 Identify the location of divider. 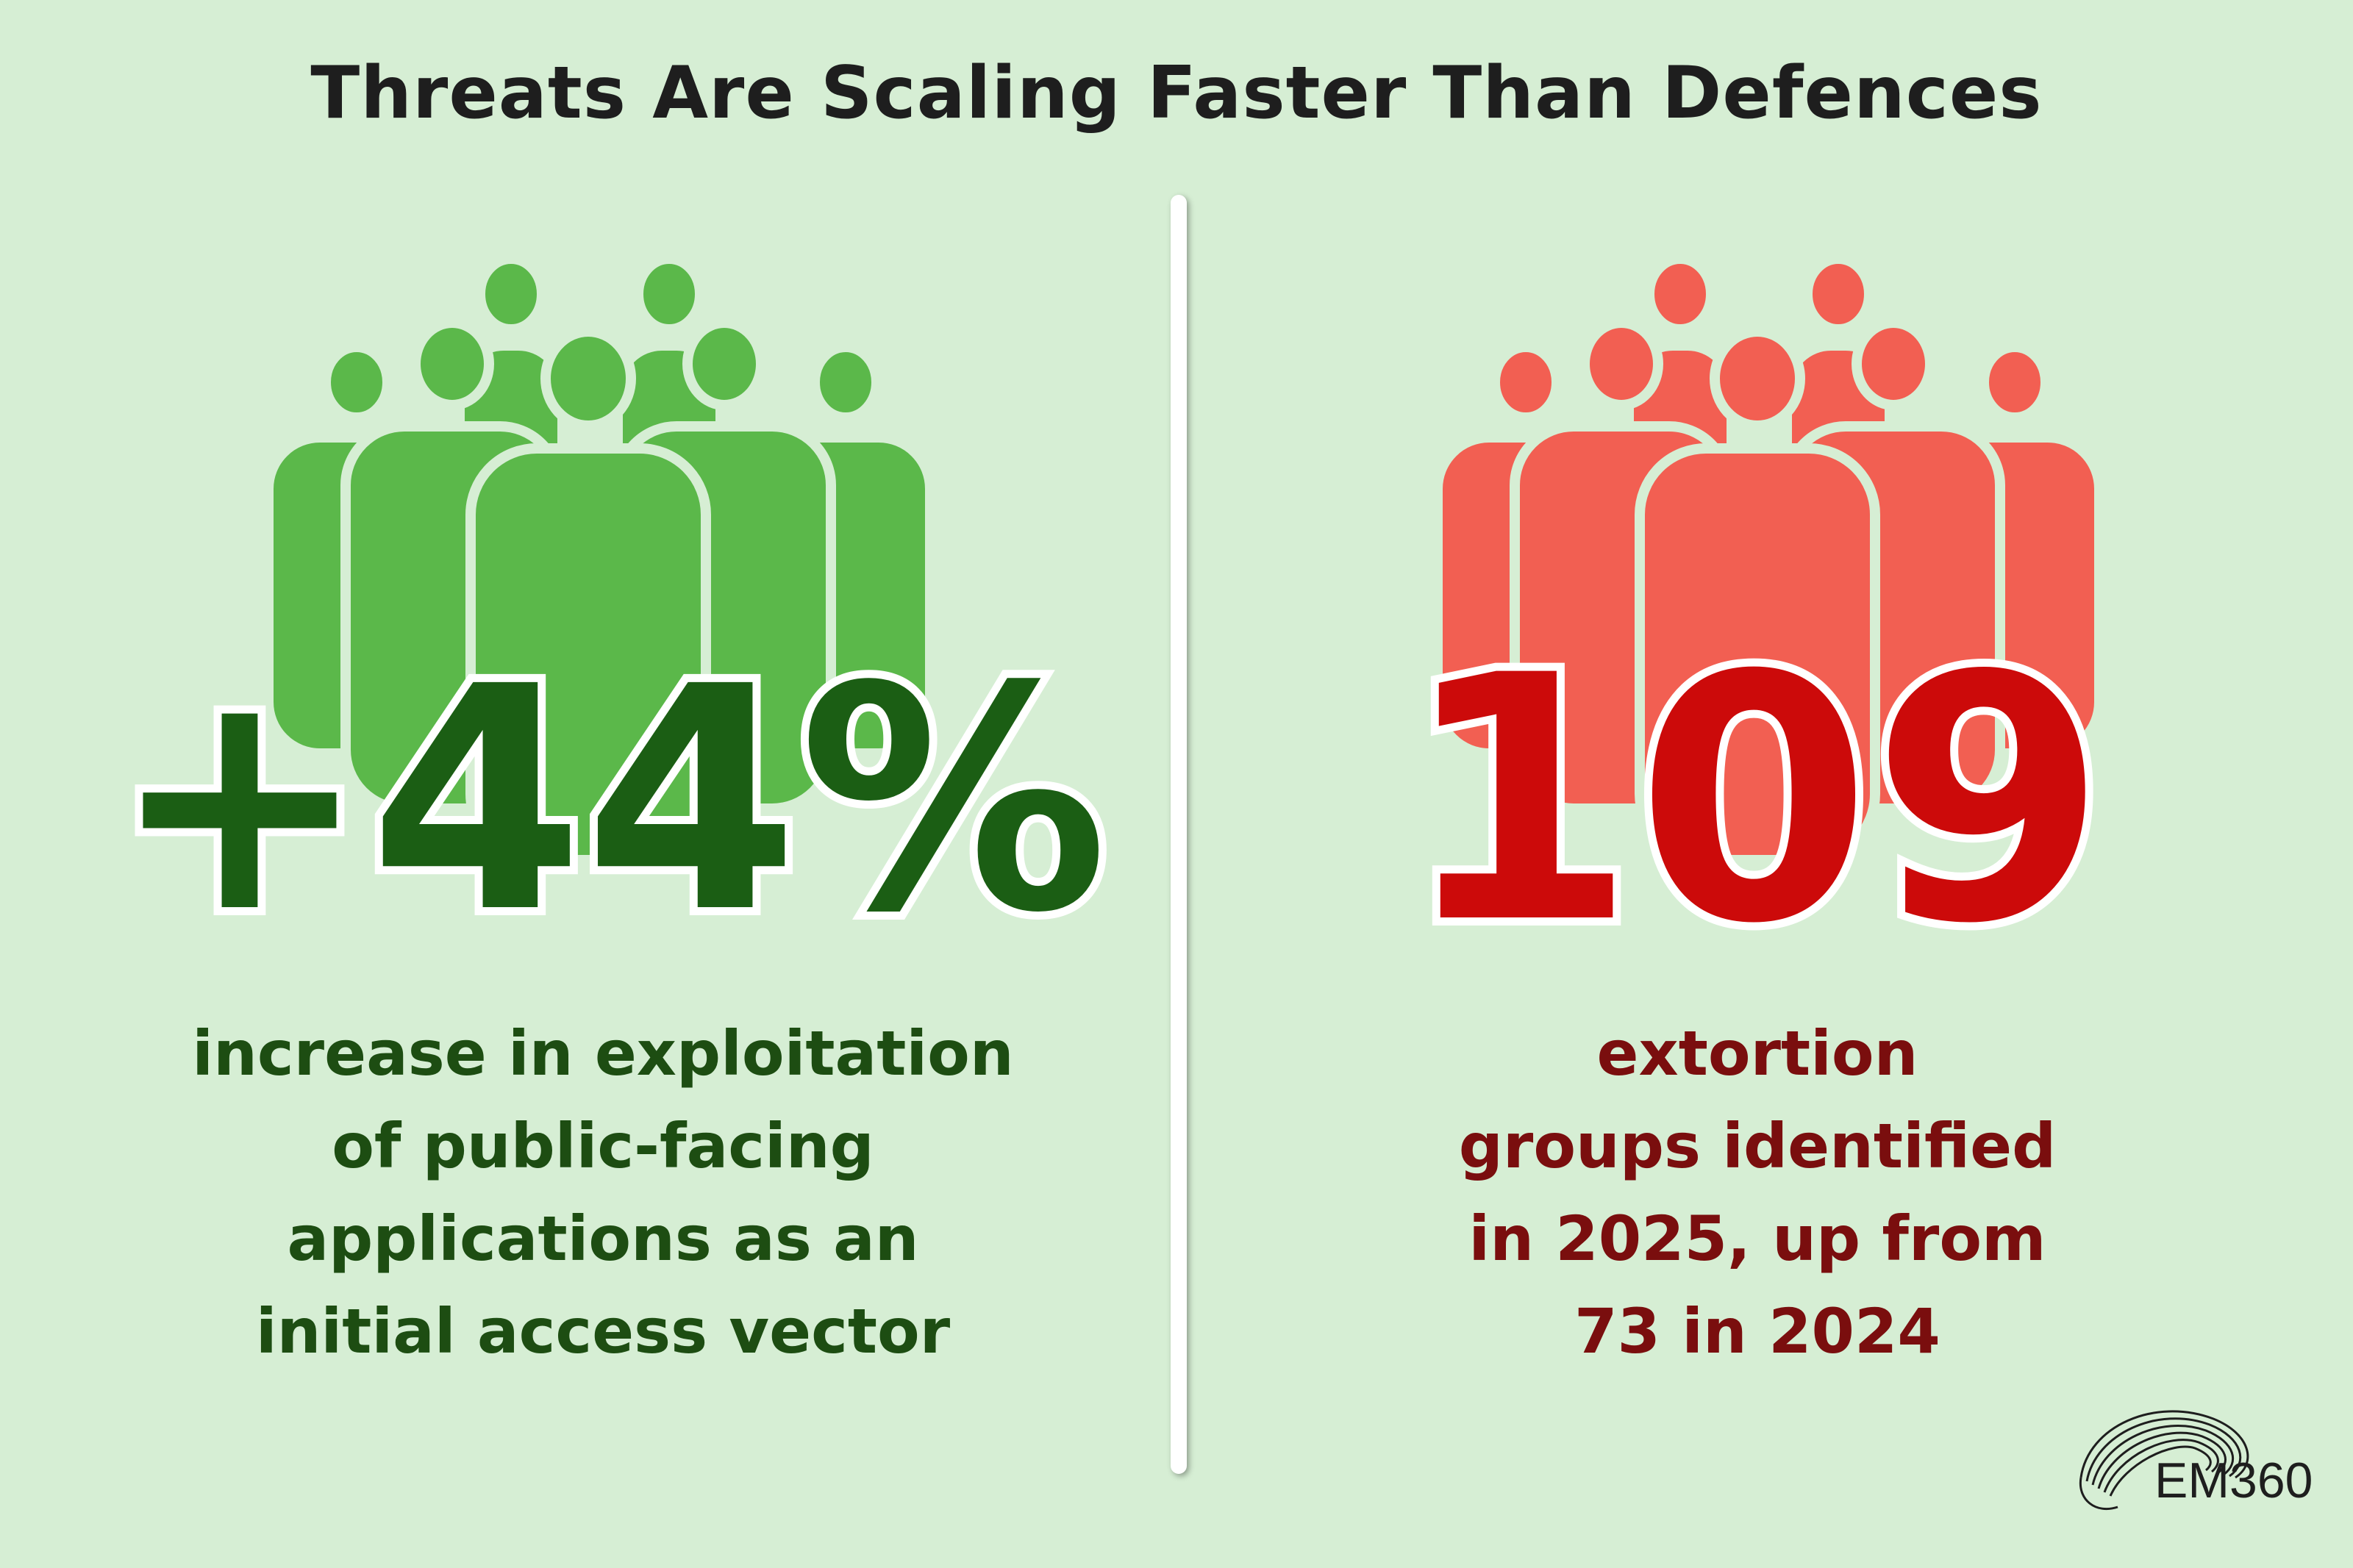
(1179, 834).